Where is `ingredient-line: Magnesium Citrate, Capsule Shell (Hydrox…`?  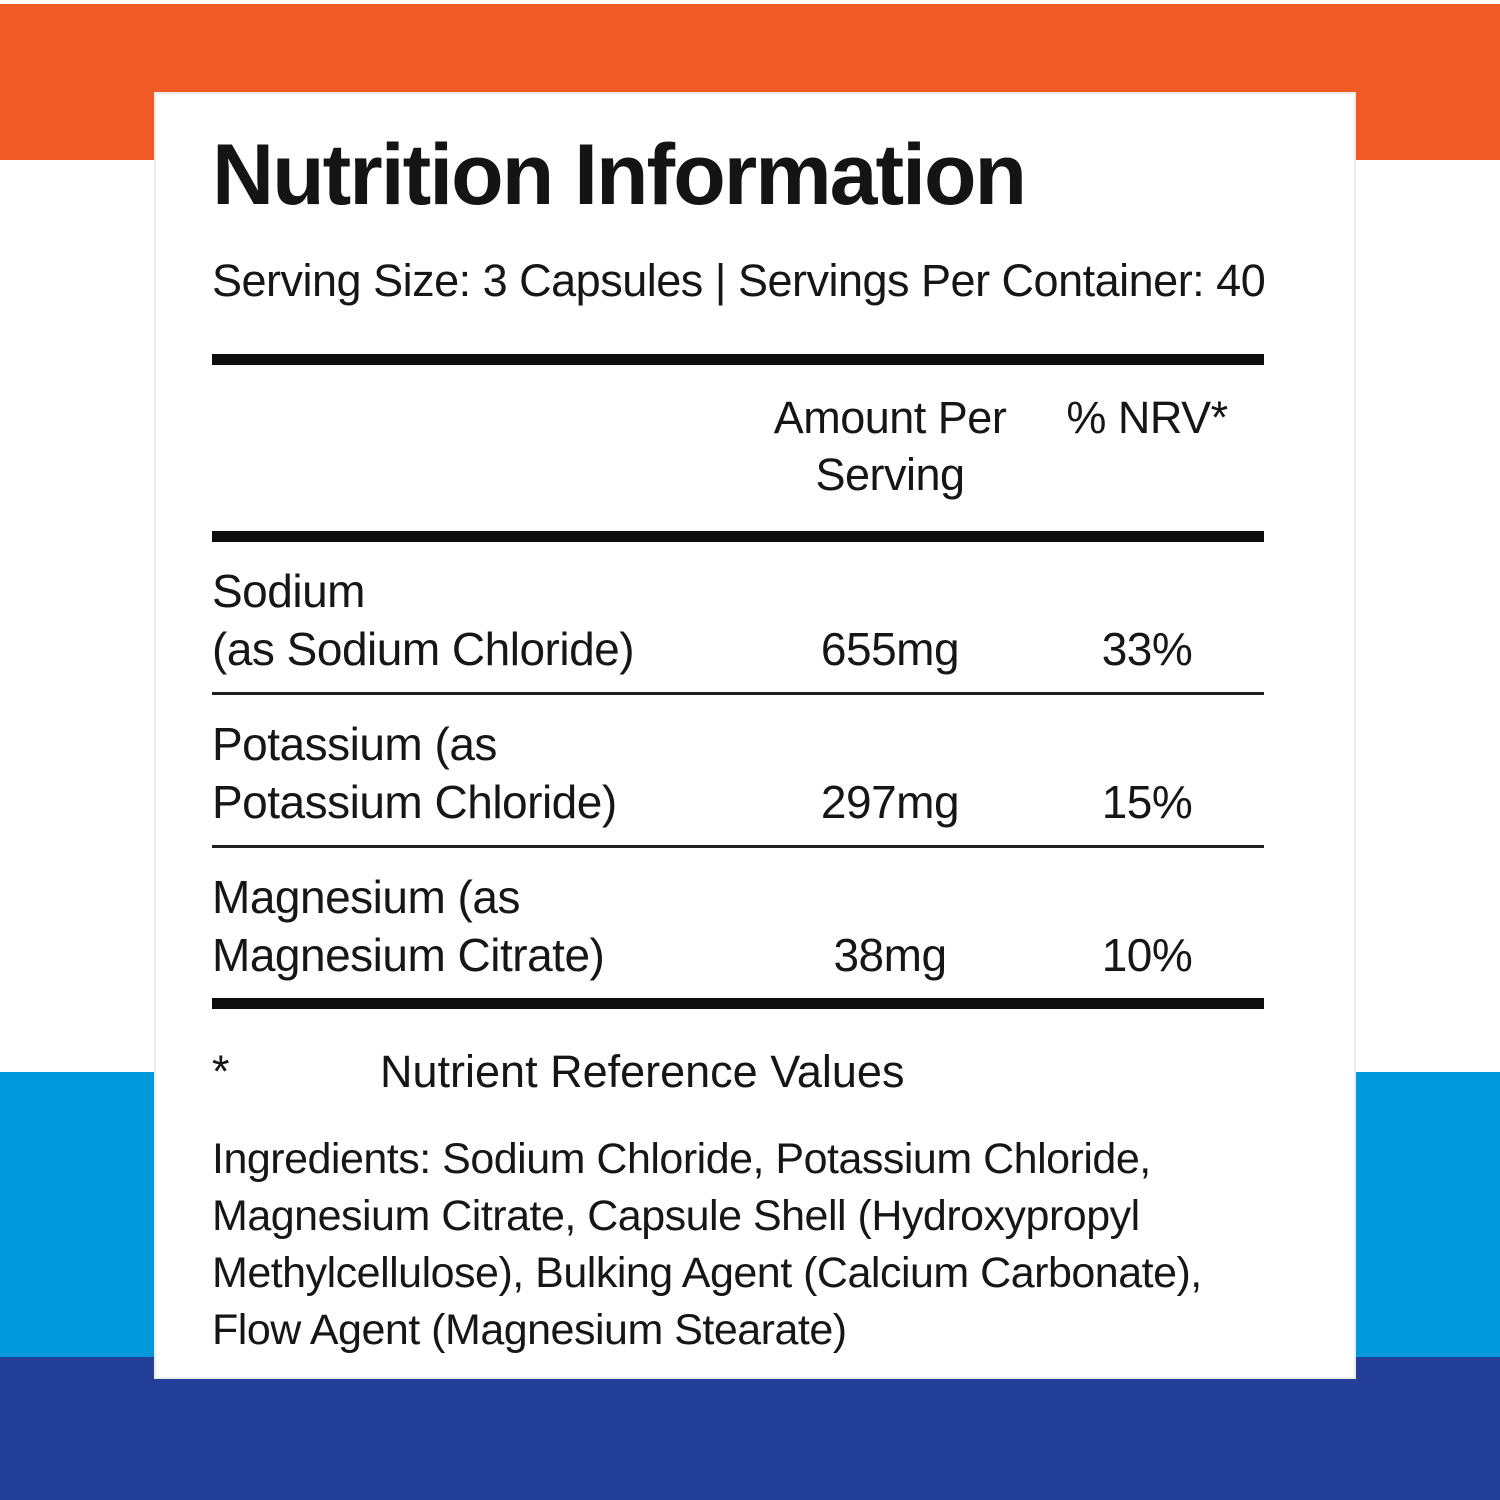 ingredient-line: Magnesium Citrate, Capsule Shell (Hydrox… is located at coordinates (676, 1216).